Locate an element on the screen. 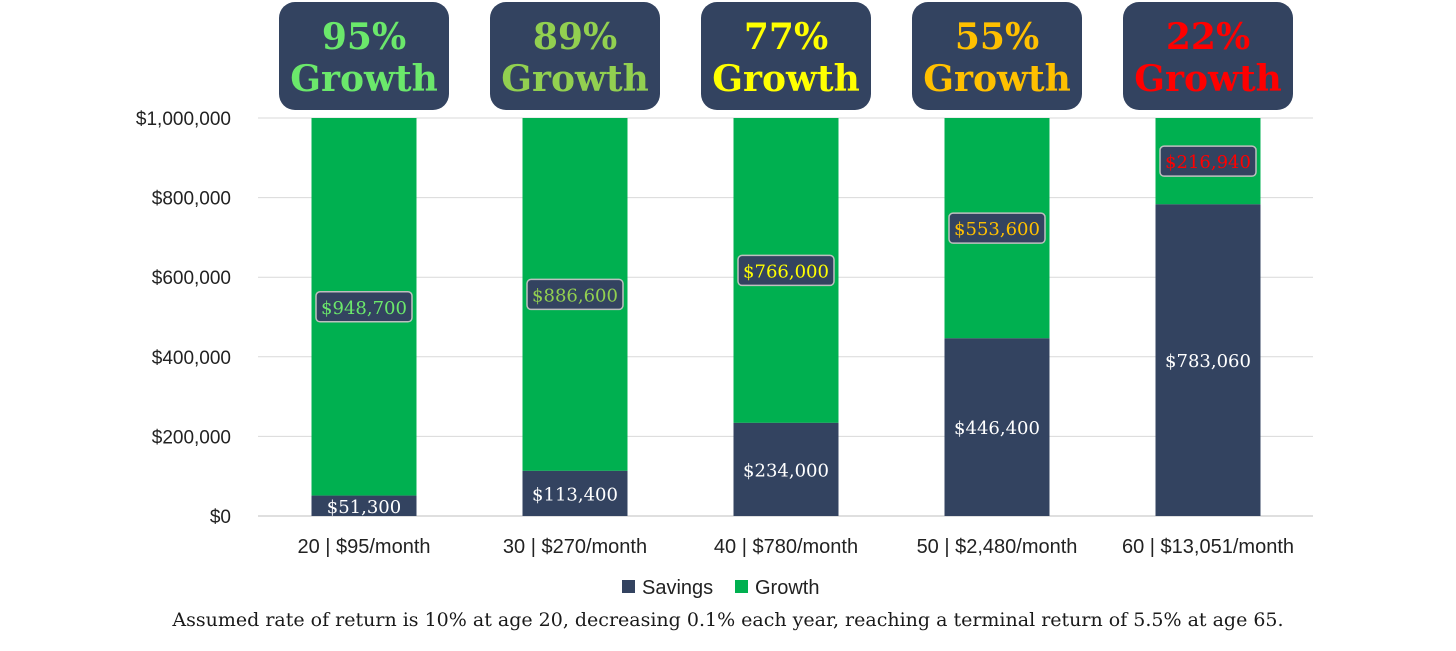 The height and width of the screenshot is (651, 1456). growth-data-label: $216,940 is located at coordinates (1208, 162).